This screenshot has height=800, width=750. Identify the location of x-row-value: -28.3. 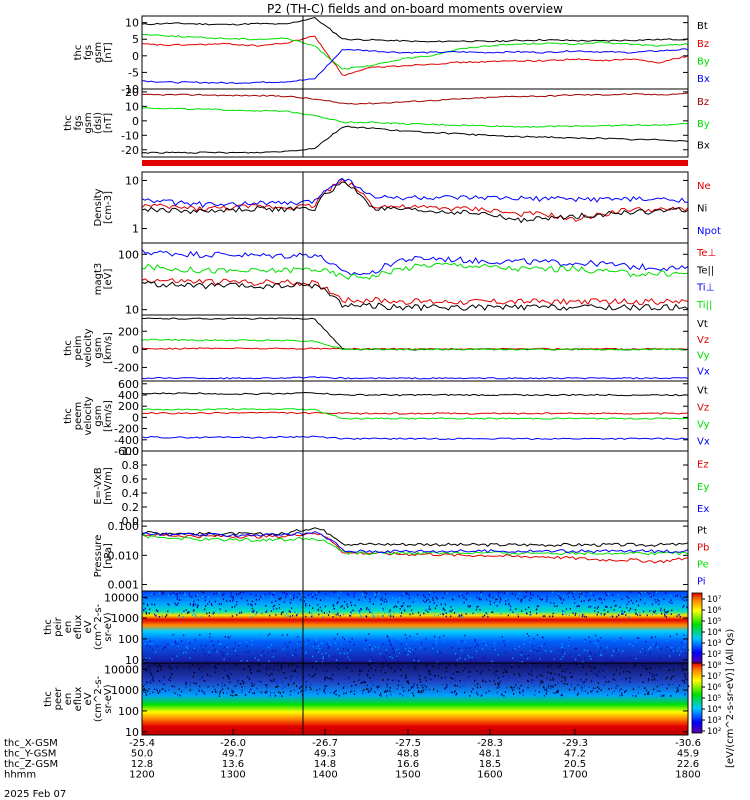
(490, 743).